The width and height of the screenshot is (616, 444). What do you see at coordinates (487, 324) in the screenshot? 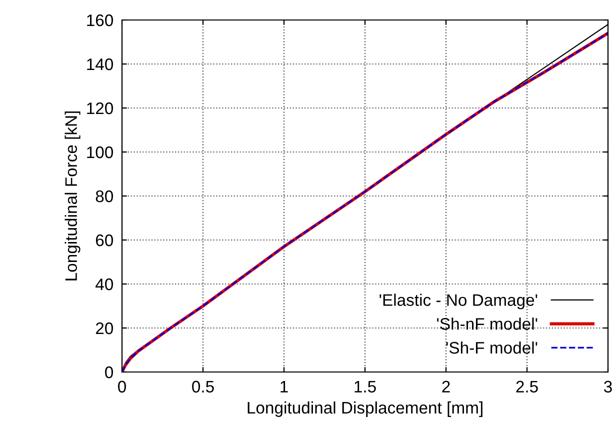
I see `legend-label: 'Sh-nF model'` at bounding box center [487, 324].